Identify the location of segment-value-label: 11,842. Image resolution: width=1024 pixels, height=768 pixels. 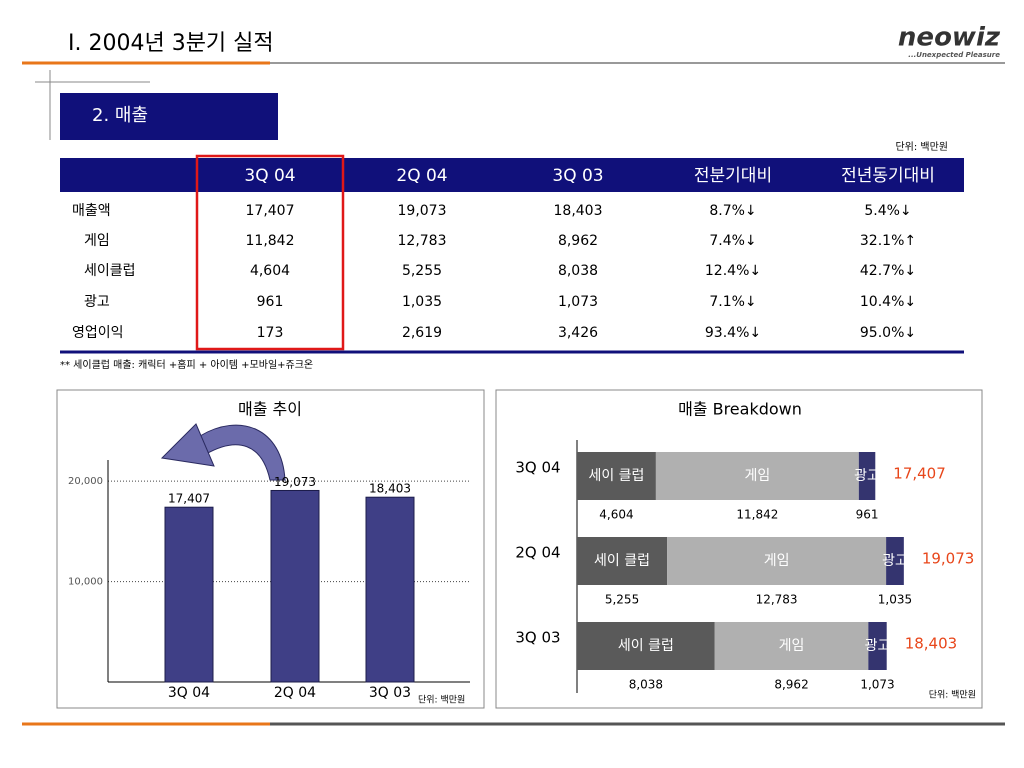
(757, 515).